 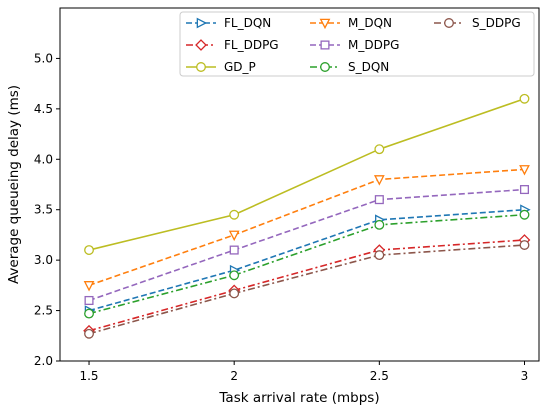 What do you see at coordinates (525, 376) in the screenshot?
I see `x-tick-label: 3` at bounding box center [525, 376].